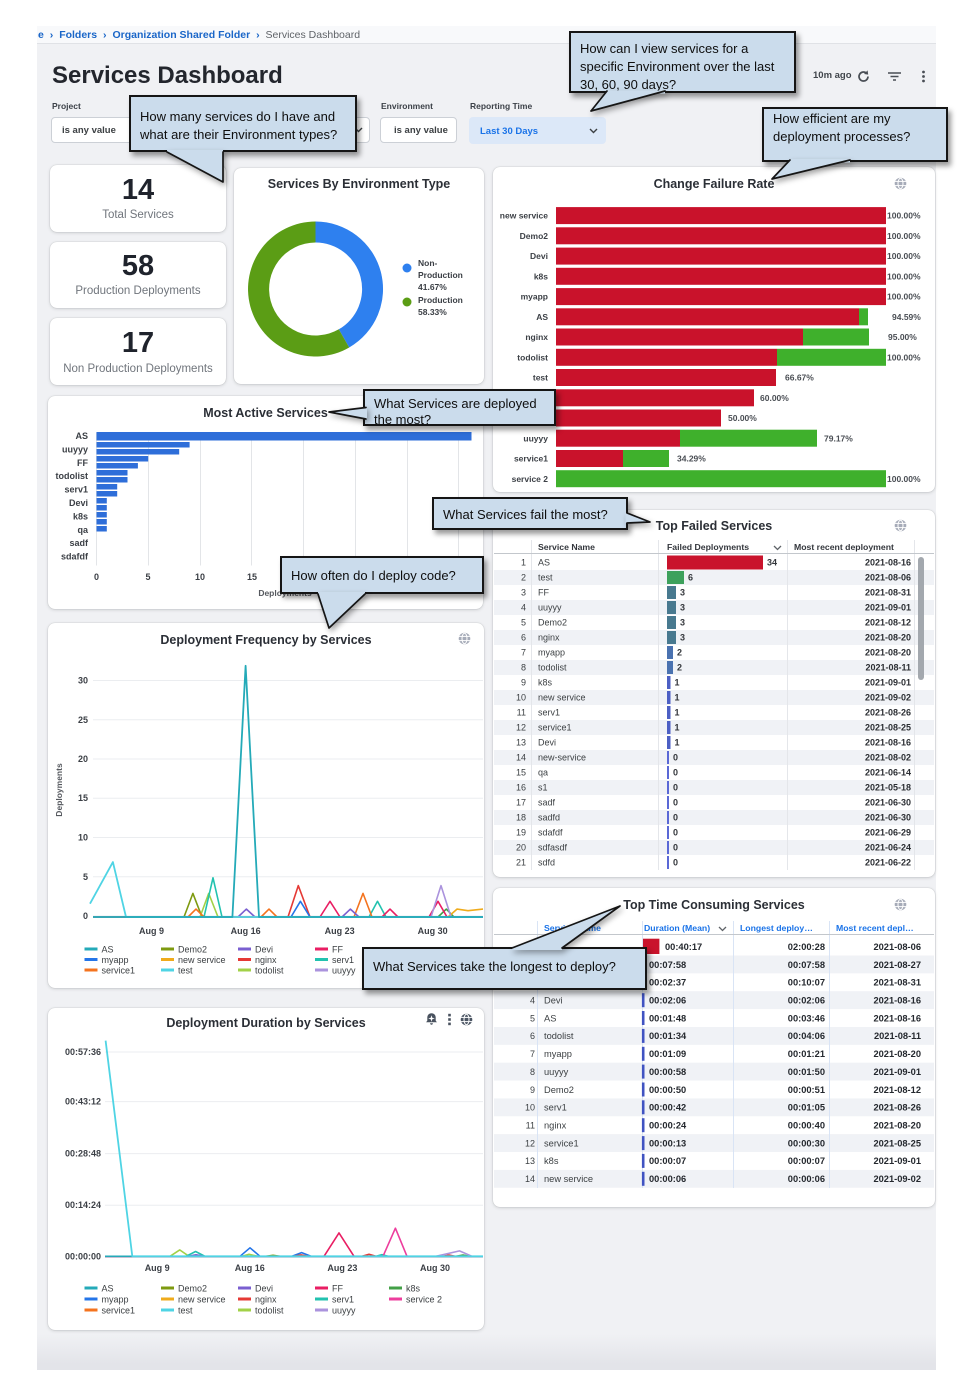  What do you see at coordinates (521, 833) in the screenshot?
I see `svg-text: 19` at bounding box center [521, 833].